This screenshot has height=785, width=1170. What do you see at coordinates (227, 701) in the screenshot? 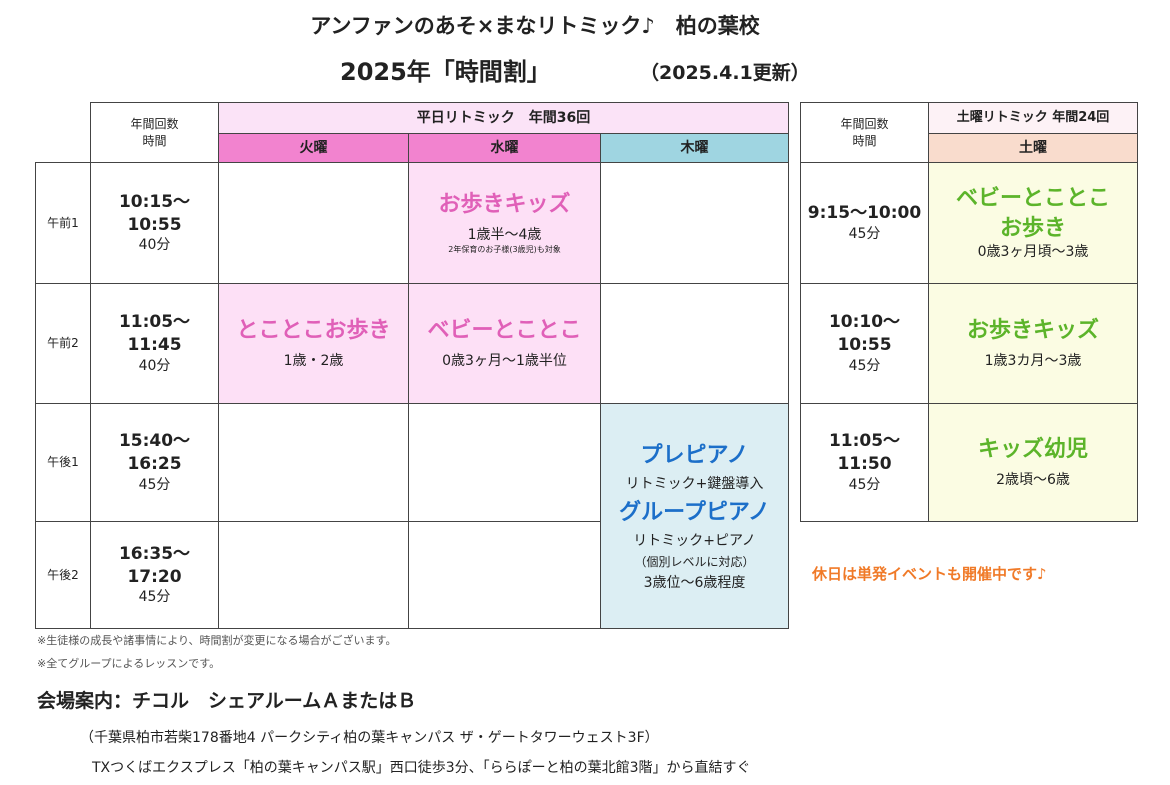
I see `venue-title: 会場案内：チコル シェアルームＡまたはＢ` at bounding box center [227, 701].